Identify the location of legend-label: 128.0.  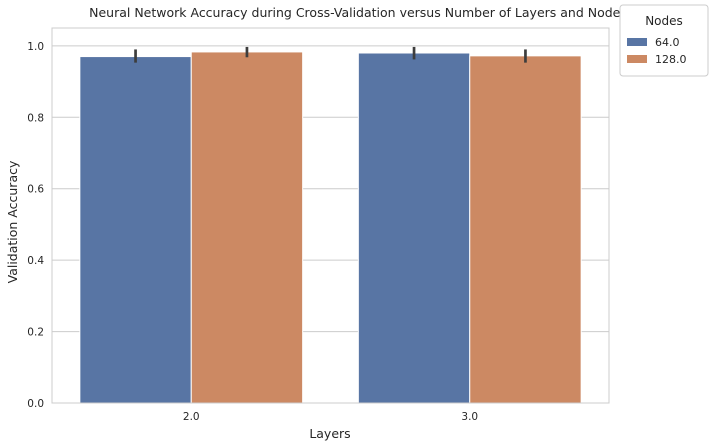
(671, 59).